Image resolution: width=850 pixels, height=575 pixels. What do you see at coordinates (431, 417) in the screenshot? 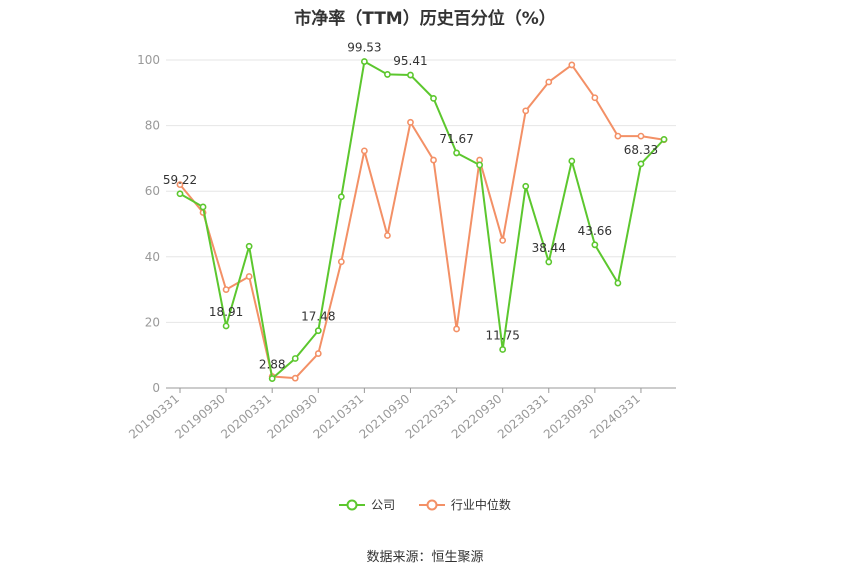
I see `x-tick-label-20220331: 20220331` at bounding box center [431, 417].